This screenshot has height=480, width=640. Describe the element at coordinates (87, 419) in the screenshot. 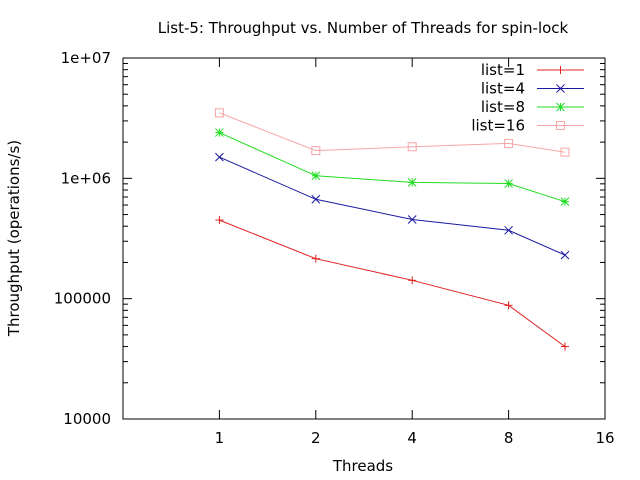

I see `y-tick-label: 10000` at that location.